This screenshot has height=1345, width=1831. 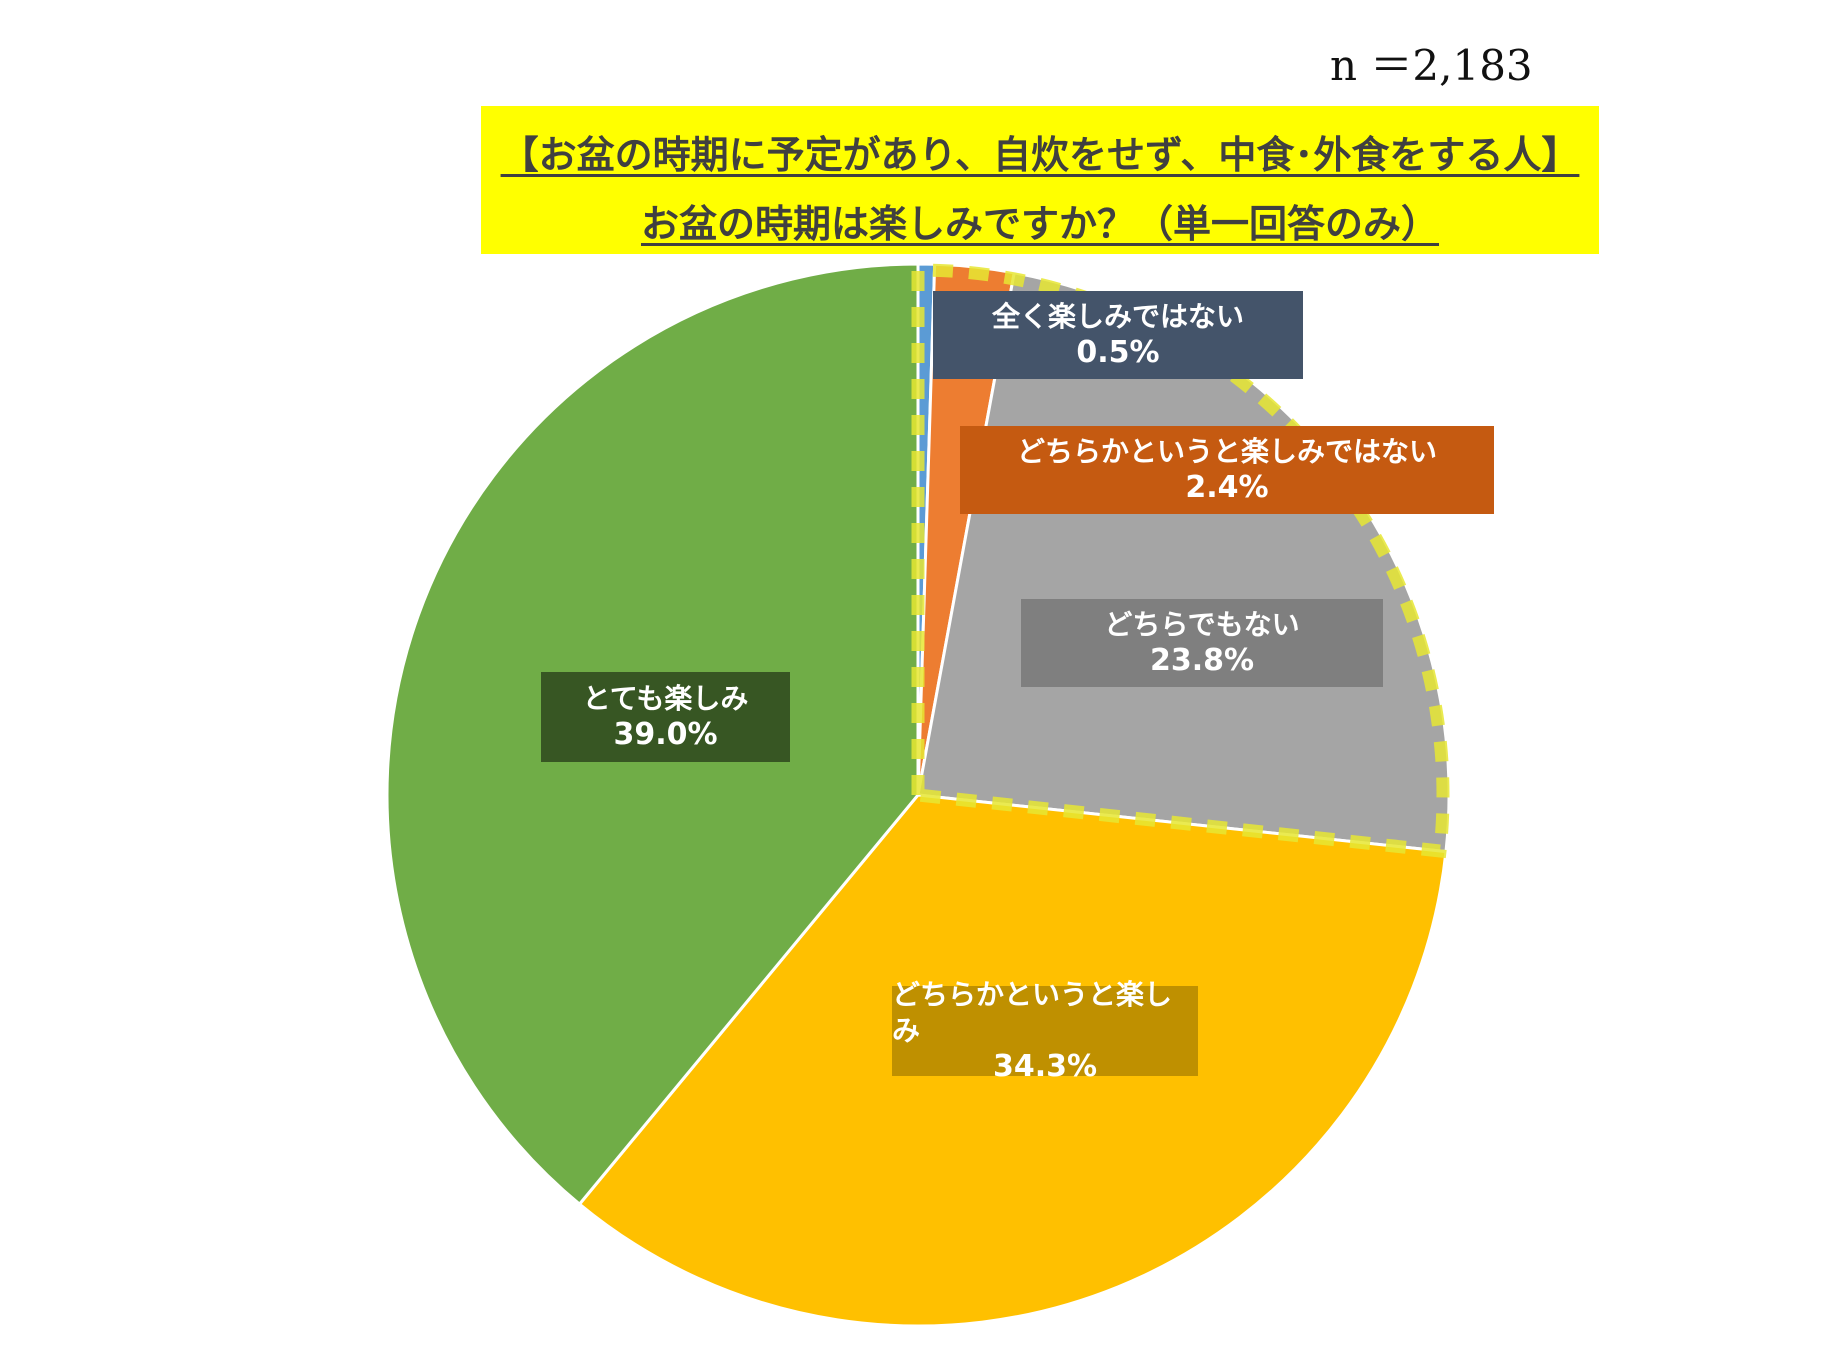 I want to click on label-rather-not-name: どちらかというと楽しみではない, so click(x=1226, y=451).